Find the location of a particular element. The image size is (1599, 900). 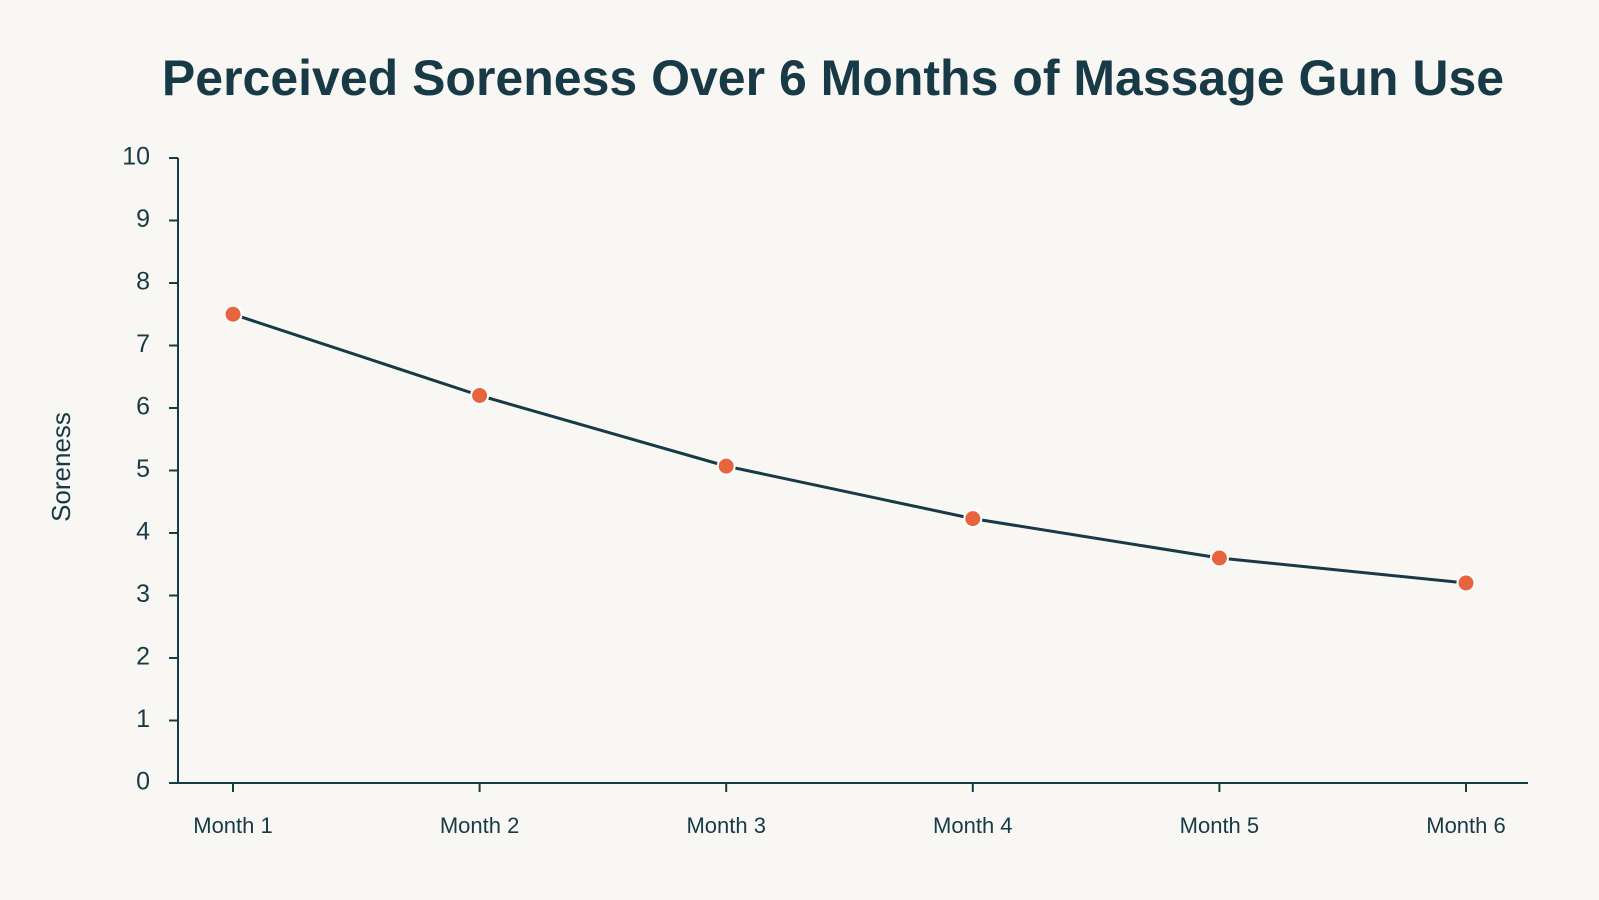

y-tick-label: 7 is located at coordinates (143, 344).